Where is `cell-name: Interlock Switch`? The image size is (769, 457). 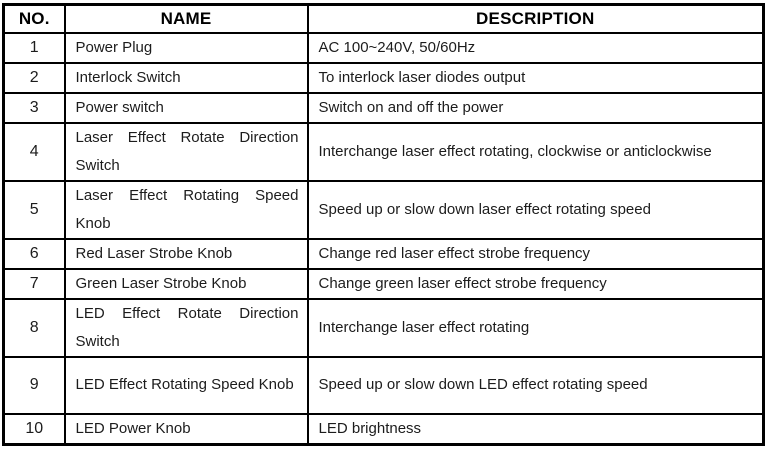 cell-name: Interlock Switch is located at coordinates (186, 77).